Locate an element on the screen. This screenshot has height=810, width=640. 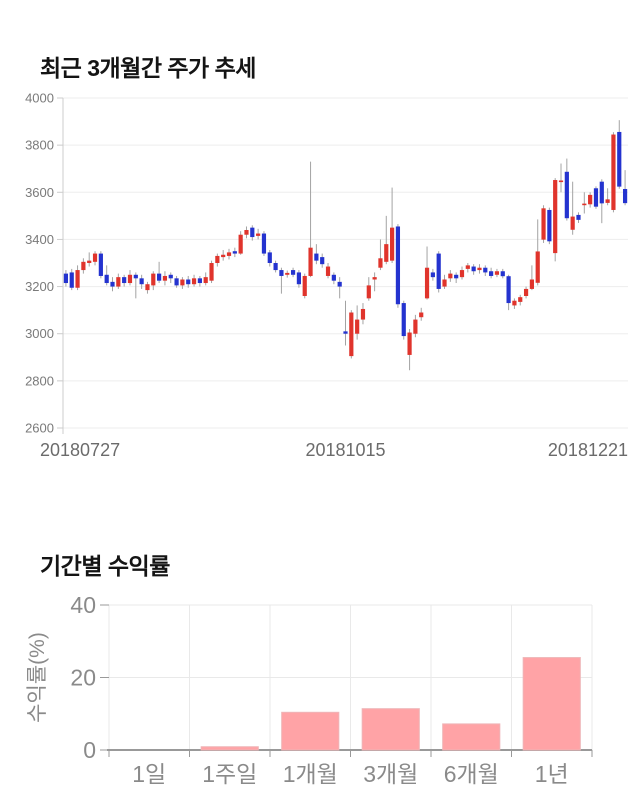
svg-text: 3200 is located at coordinates (39, 286).